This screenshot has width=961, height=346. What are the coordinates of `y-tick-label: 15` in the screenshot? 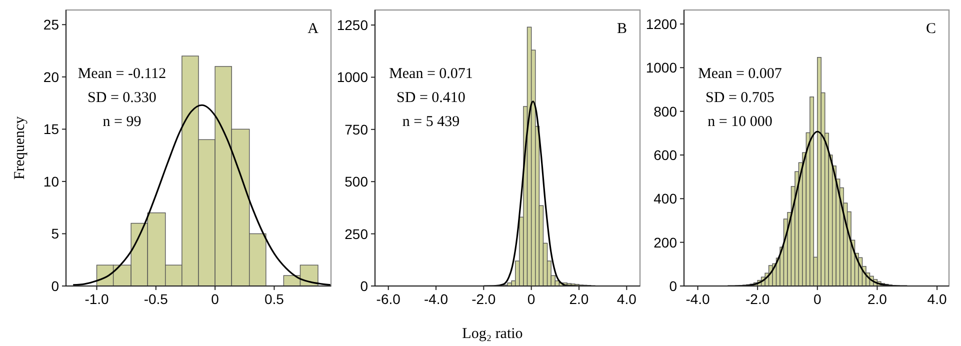 It's located at (51, 129).